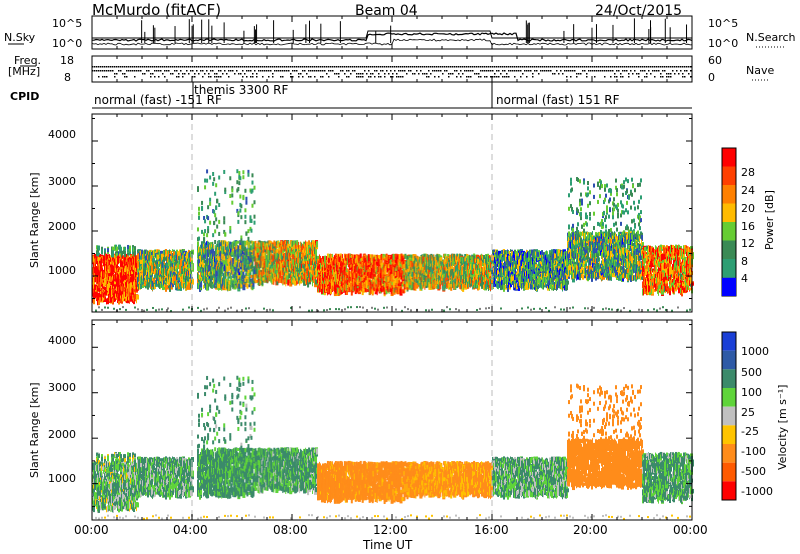  I want to click on xtick-1: 04:00, so click(190, 530).